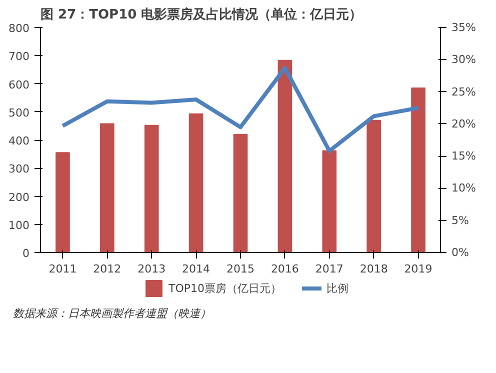  What do you see at coordinates (464, 59) in the screenshot?
I see `y2-tick-label: 30%` at bounding box center [464, 59].